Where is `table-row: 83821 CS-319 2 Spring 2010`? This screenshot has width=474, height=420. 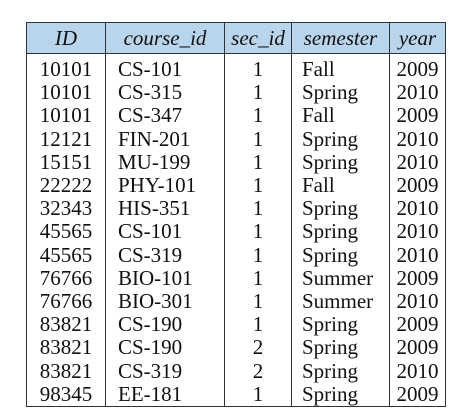
table-row: 83821 CS-319 2 Spring 2010 is located at coordinates (236, 371).